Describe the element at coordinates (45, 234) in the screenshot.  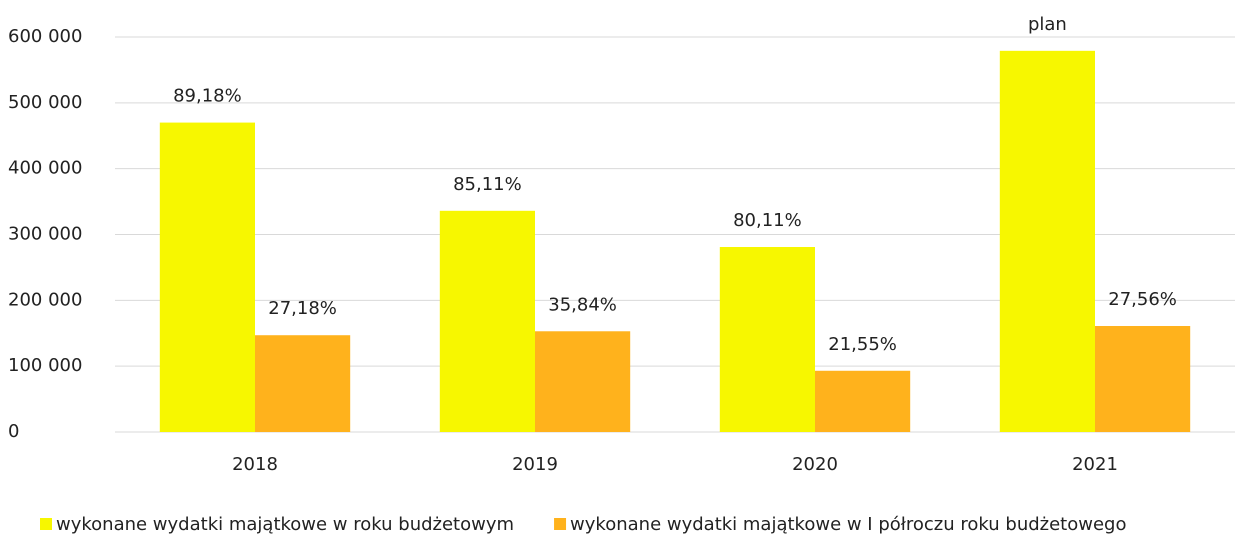
I see `y-tick-label: 300 000` at that location.